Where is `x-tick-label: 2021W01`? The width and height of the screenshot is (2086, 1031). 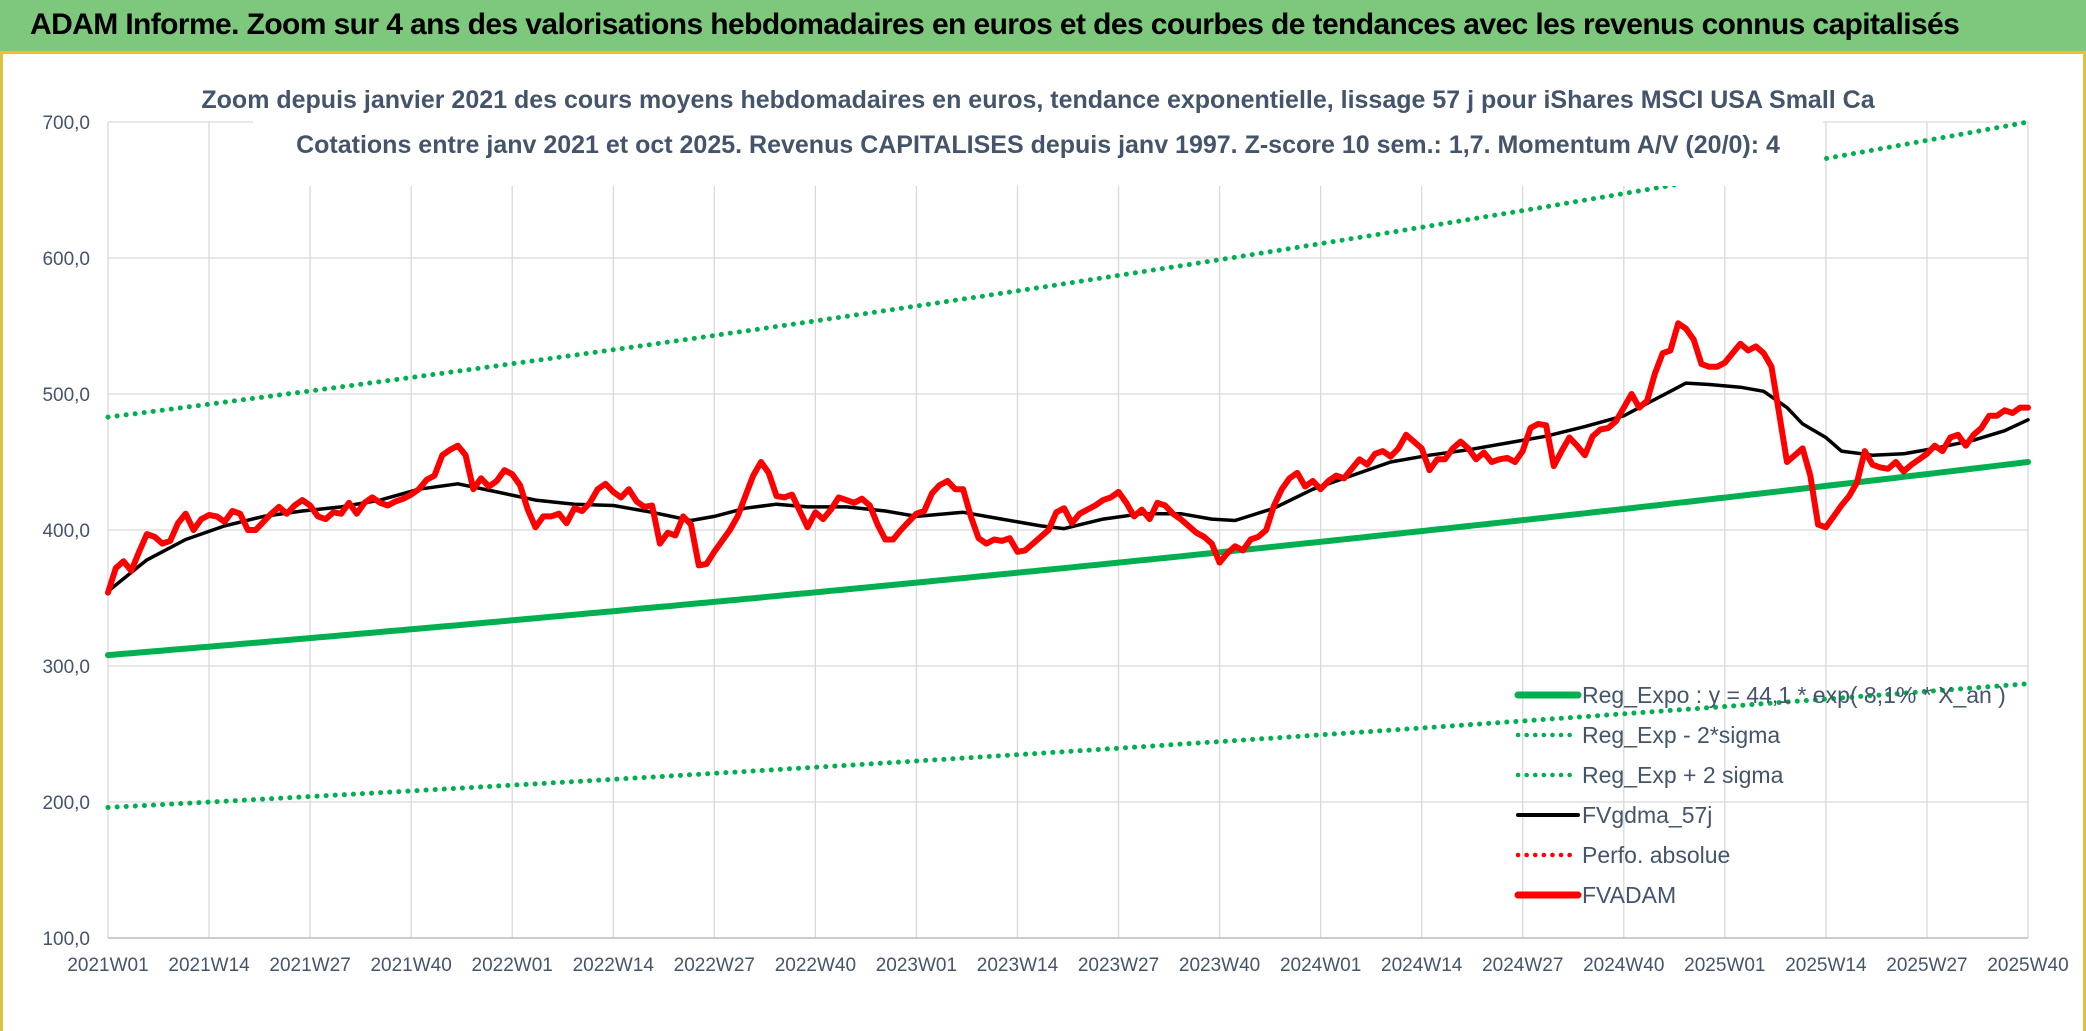 x-tick-label: 2021W01 is located at coordinates (107, 965).